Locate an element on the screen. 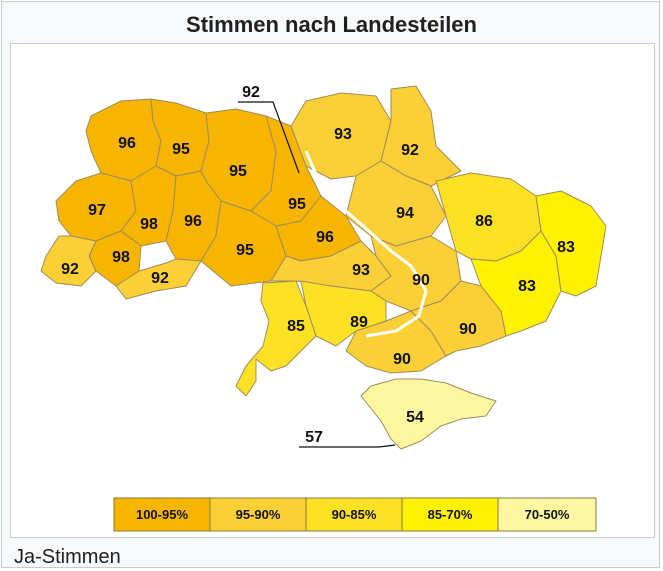 Image resolution: width=663 pixels, height=571 pixels. label-zaporizhzhia: 90 is located at coordinates (468, 329).